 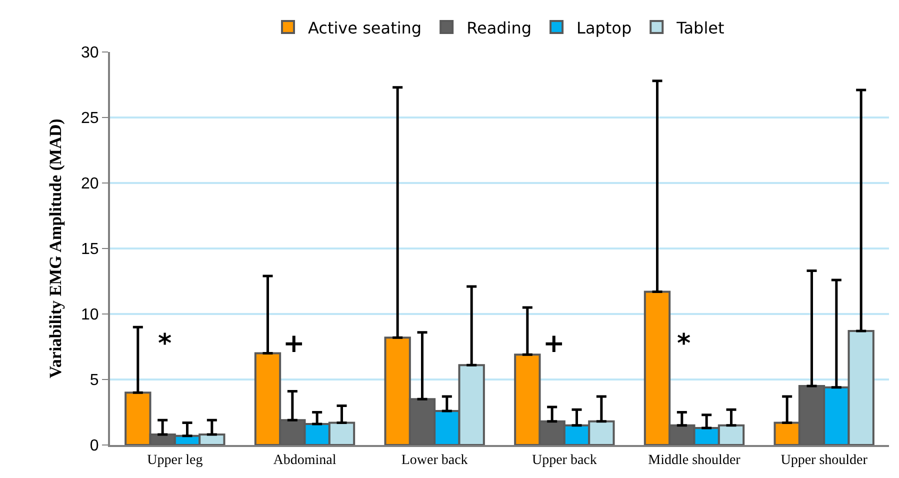 I want to click on legend-label: Tablet, so click(x=700, y=28).